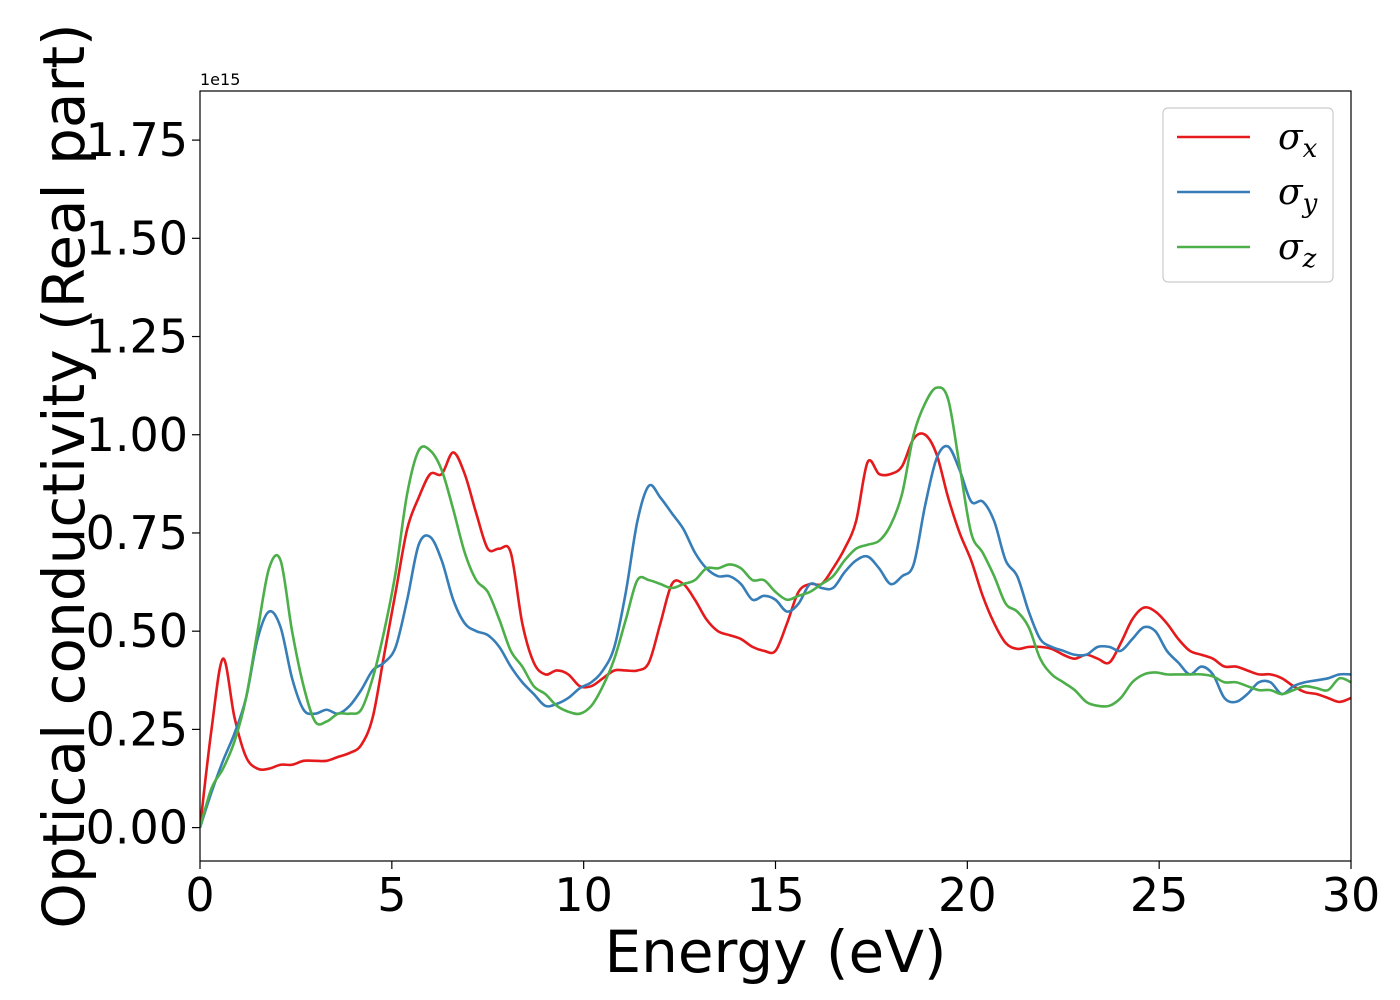 The height and width of the screenshot is (1000, 1400). What do you see at coordinates (137, 729) in the screenshot?
I see `y-tick-label: 0.25` at bounding box center [137, 729].